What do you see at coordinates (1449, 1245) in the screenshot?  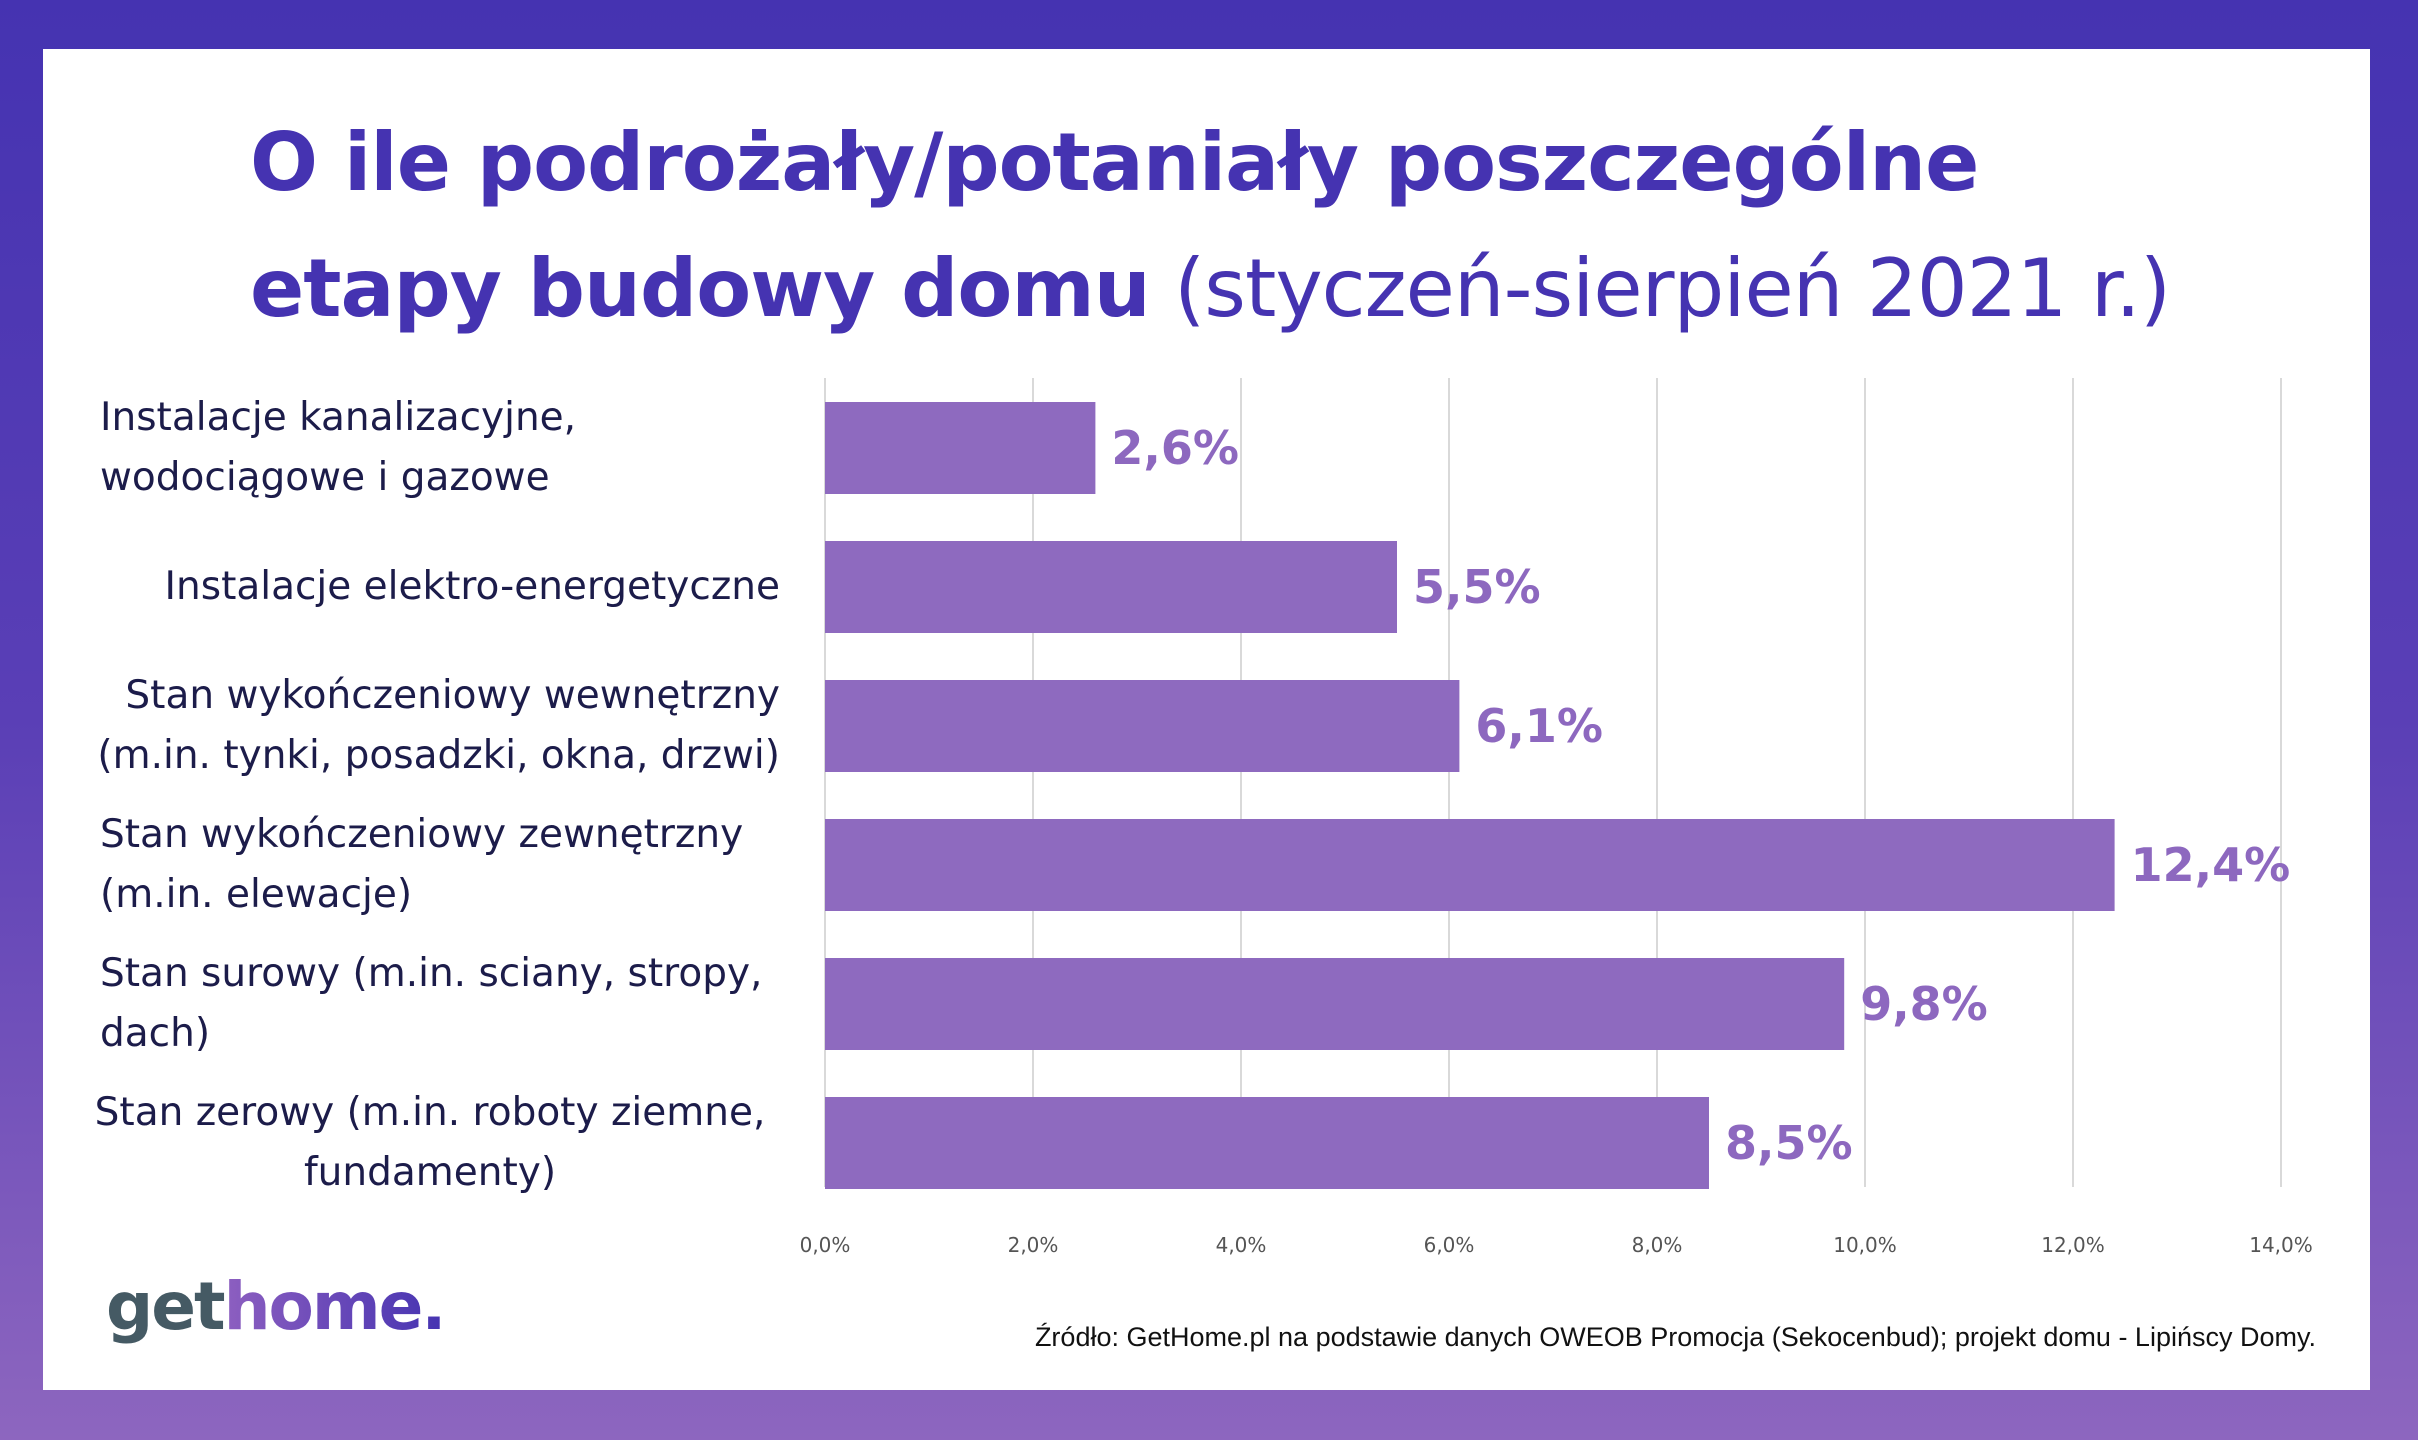 I see `x-tick-label: 6,0%` at bounding box center [1449, 1245].